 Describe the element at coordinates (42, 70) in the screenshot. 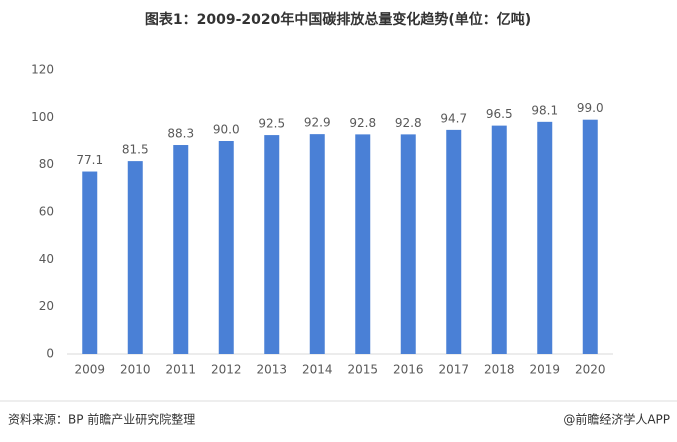

I see `y-tick-label: 120` at that location.